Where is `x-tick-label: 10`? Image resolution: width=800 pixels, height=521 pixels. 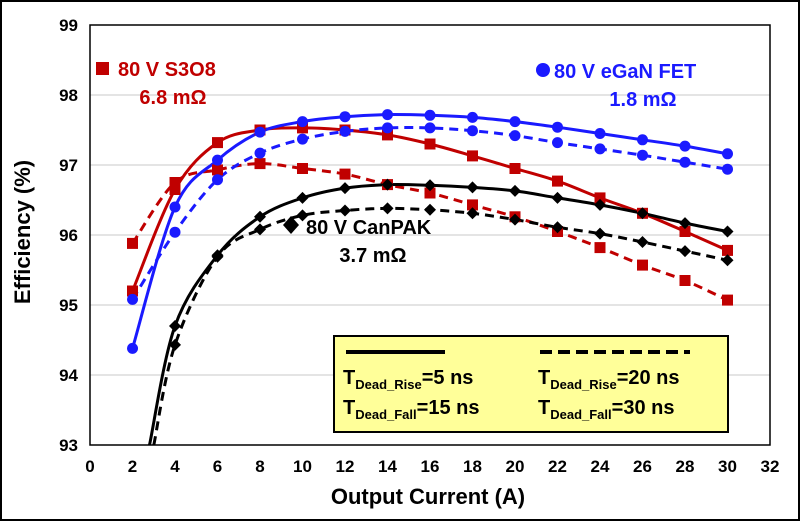 x-tick-label: 10 is located at coordinates (302, 466).